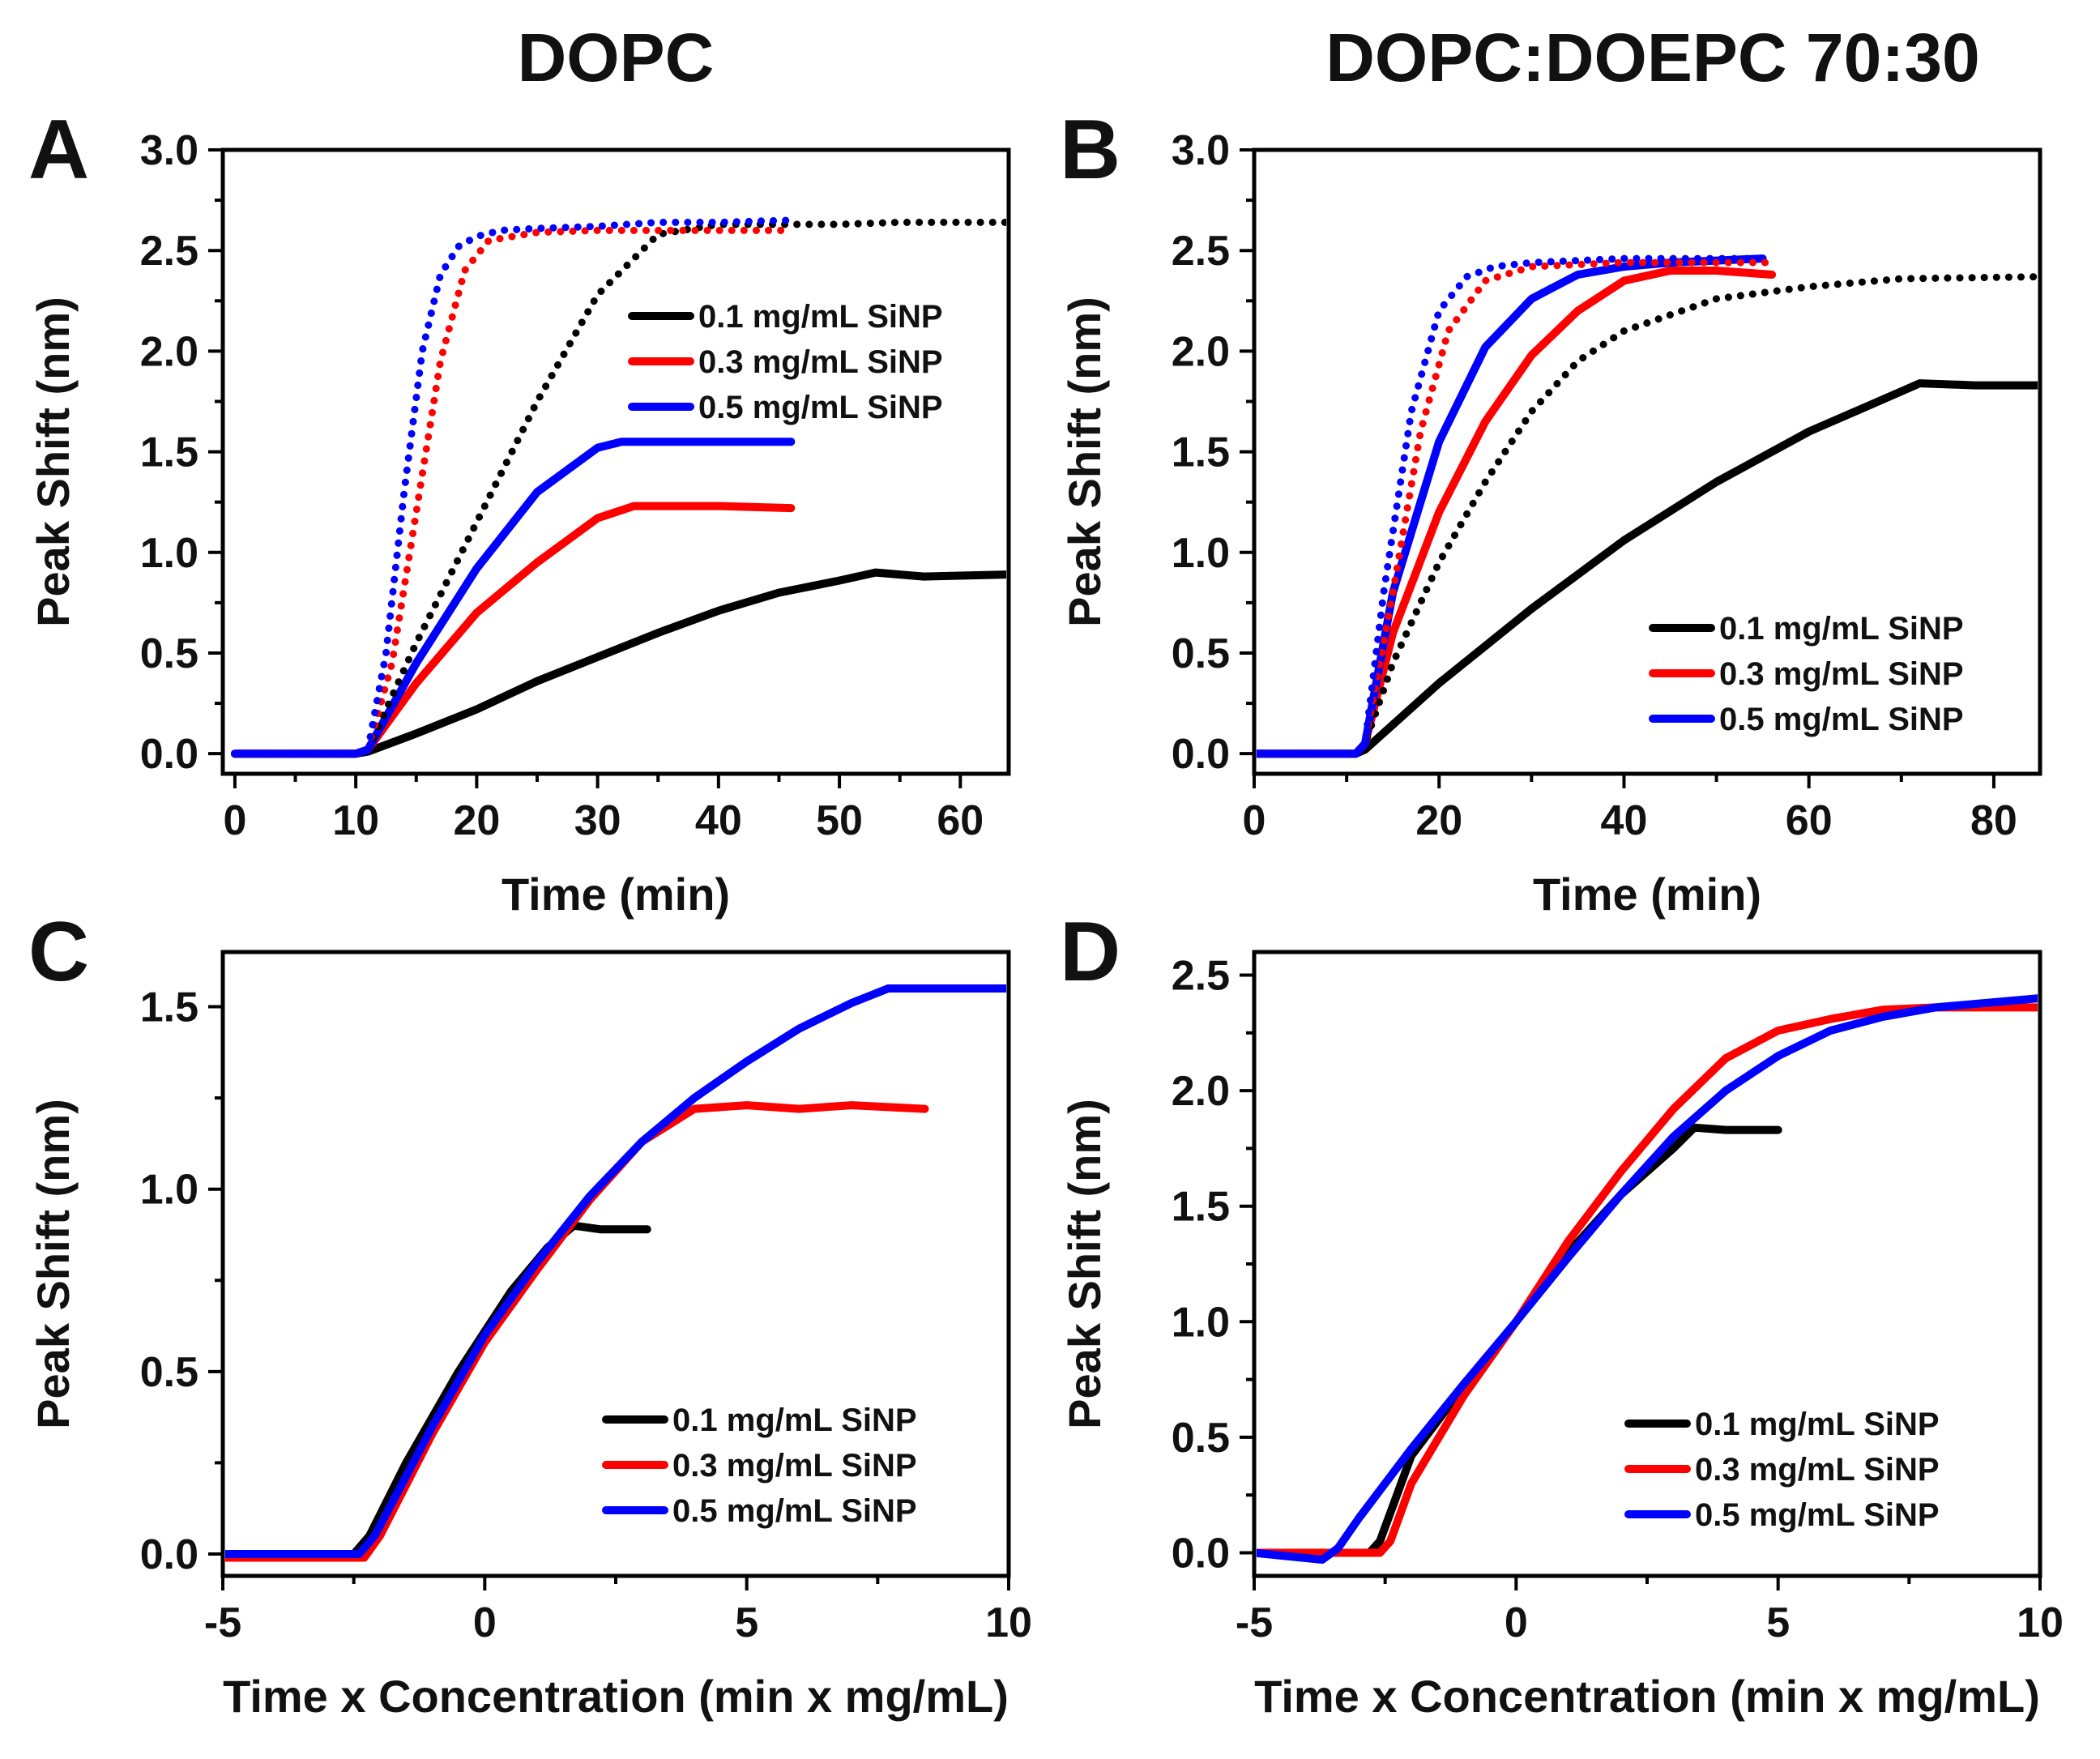  Describe the element at coordinates (597, 821) in the screenshot. I see `x-tick-label: 30` at that location.